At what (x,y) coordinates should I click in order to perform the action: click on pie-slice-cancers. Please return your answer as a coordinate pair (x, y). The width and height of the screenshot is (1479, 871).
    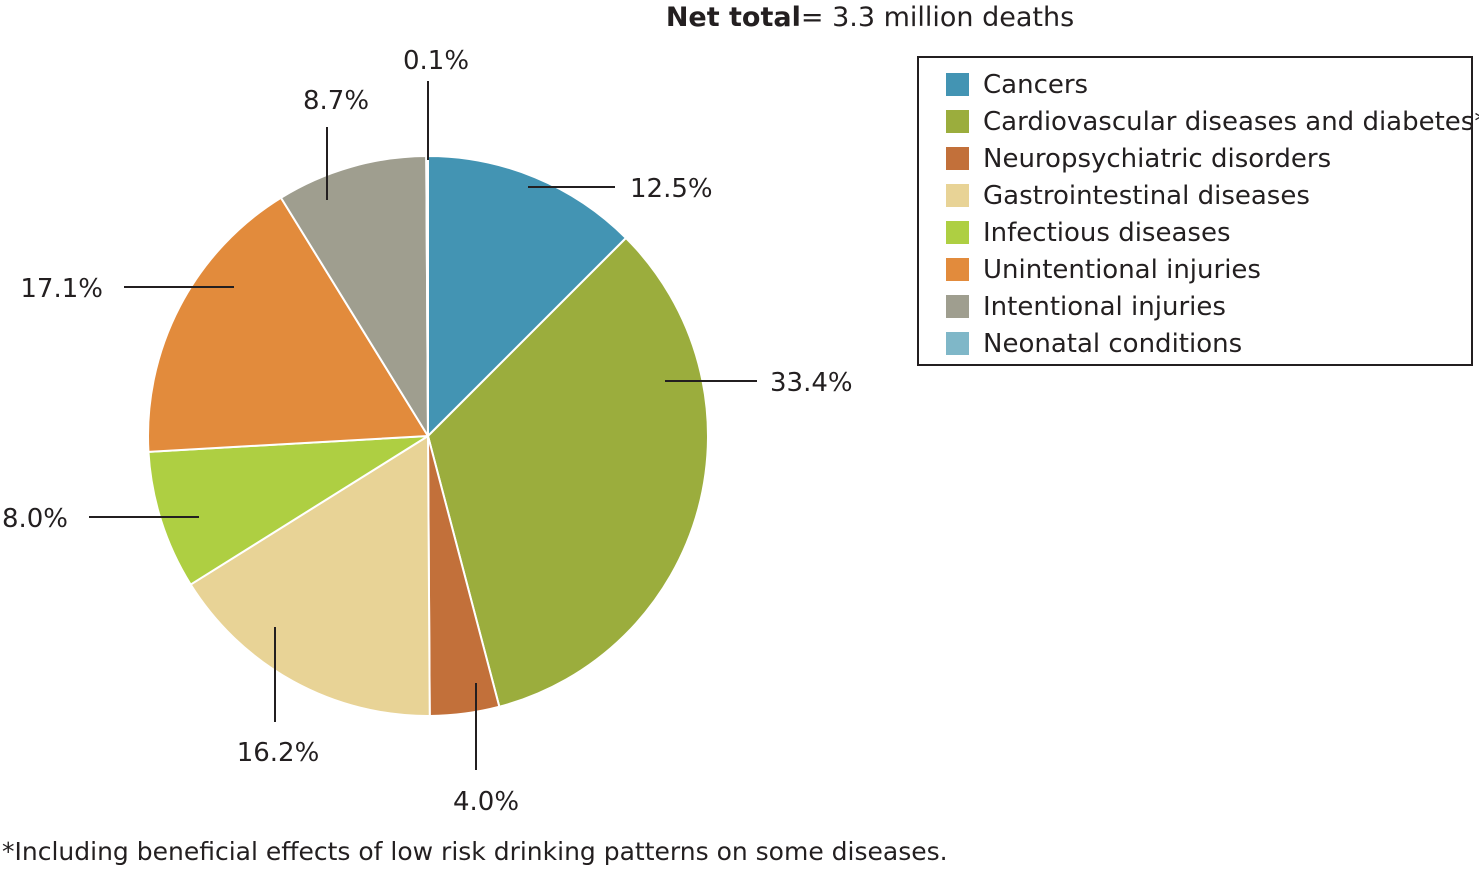
    Looking at the image, I should click on (527, 296).